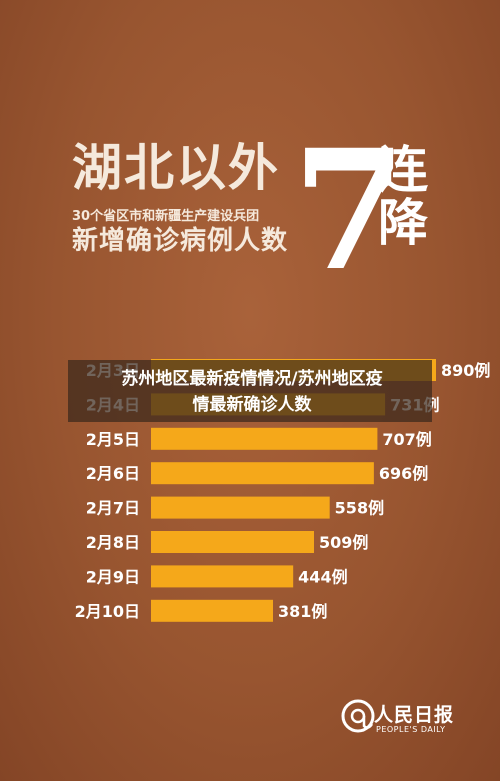 The width and height of the screenshot is (500, 781). What do you see at coordinates (252, 379) in the screenshot?
I see `caption-line-1: 苏州地区最新疫情情况/苏州地区疫` at bounding box center [252, 379].